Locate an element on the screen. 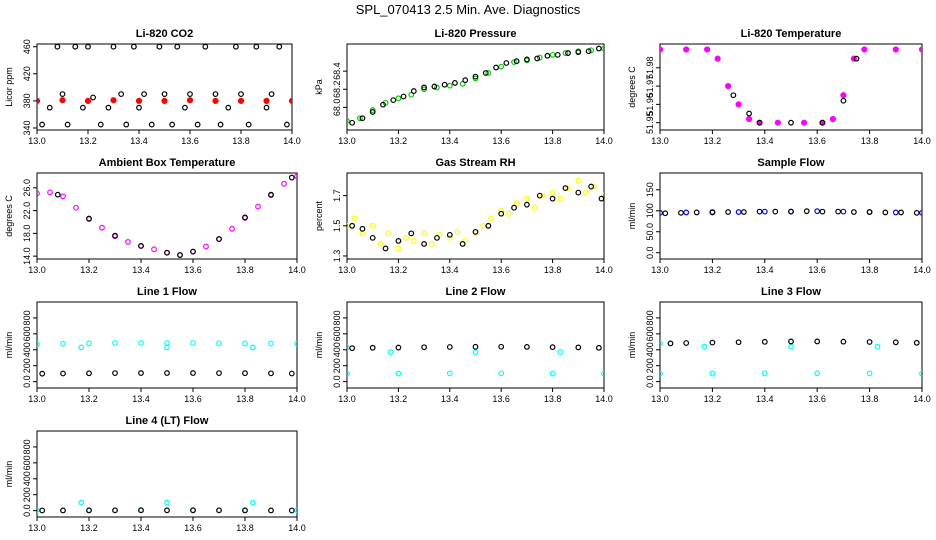  data-point-sample-fill is located at coordinates (817, 211).